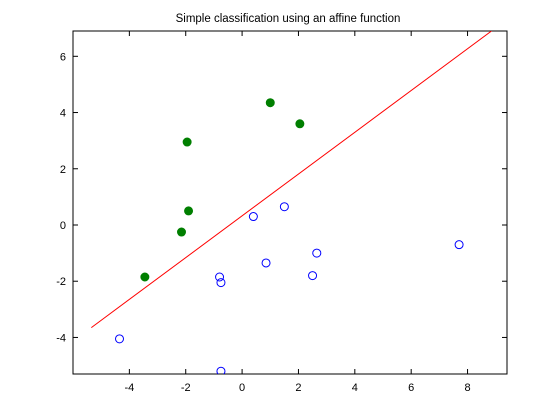 This screenshot has width=560, height=420. What do you see at coordinates (61, 338) in the screenshot?
I see `y-tick-label: -4` at bounding box center [61, 338].